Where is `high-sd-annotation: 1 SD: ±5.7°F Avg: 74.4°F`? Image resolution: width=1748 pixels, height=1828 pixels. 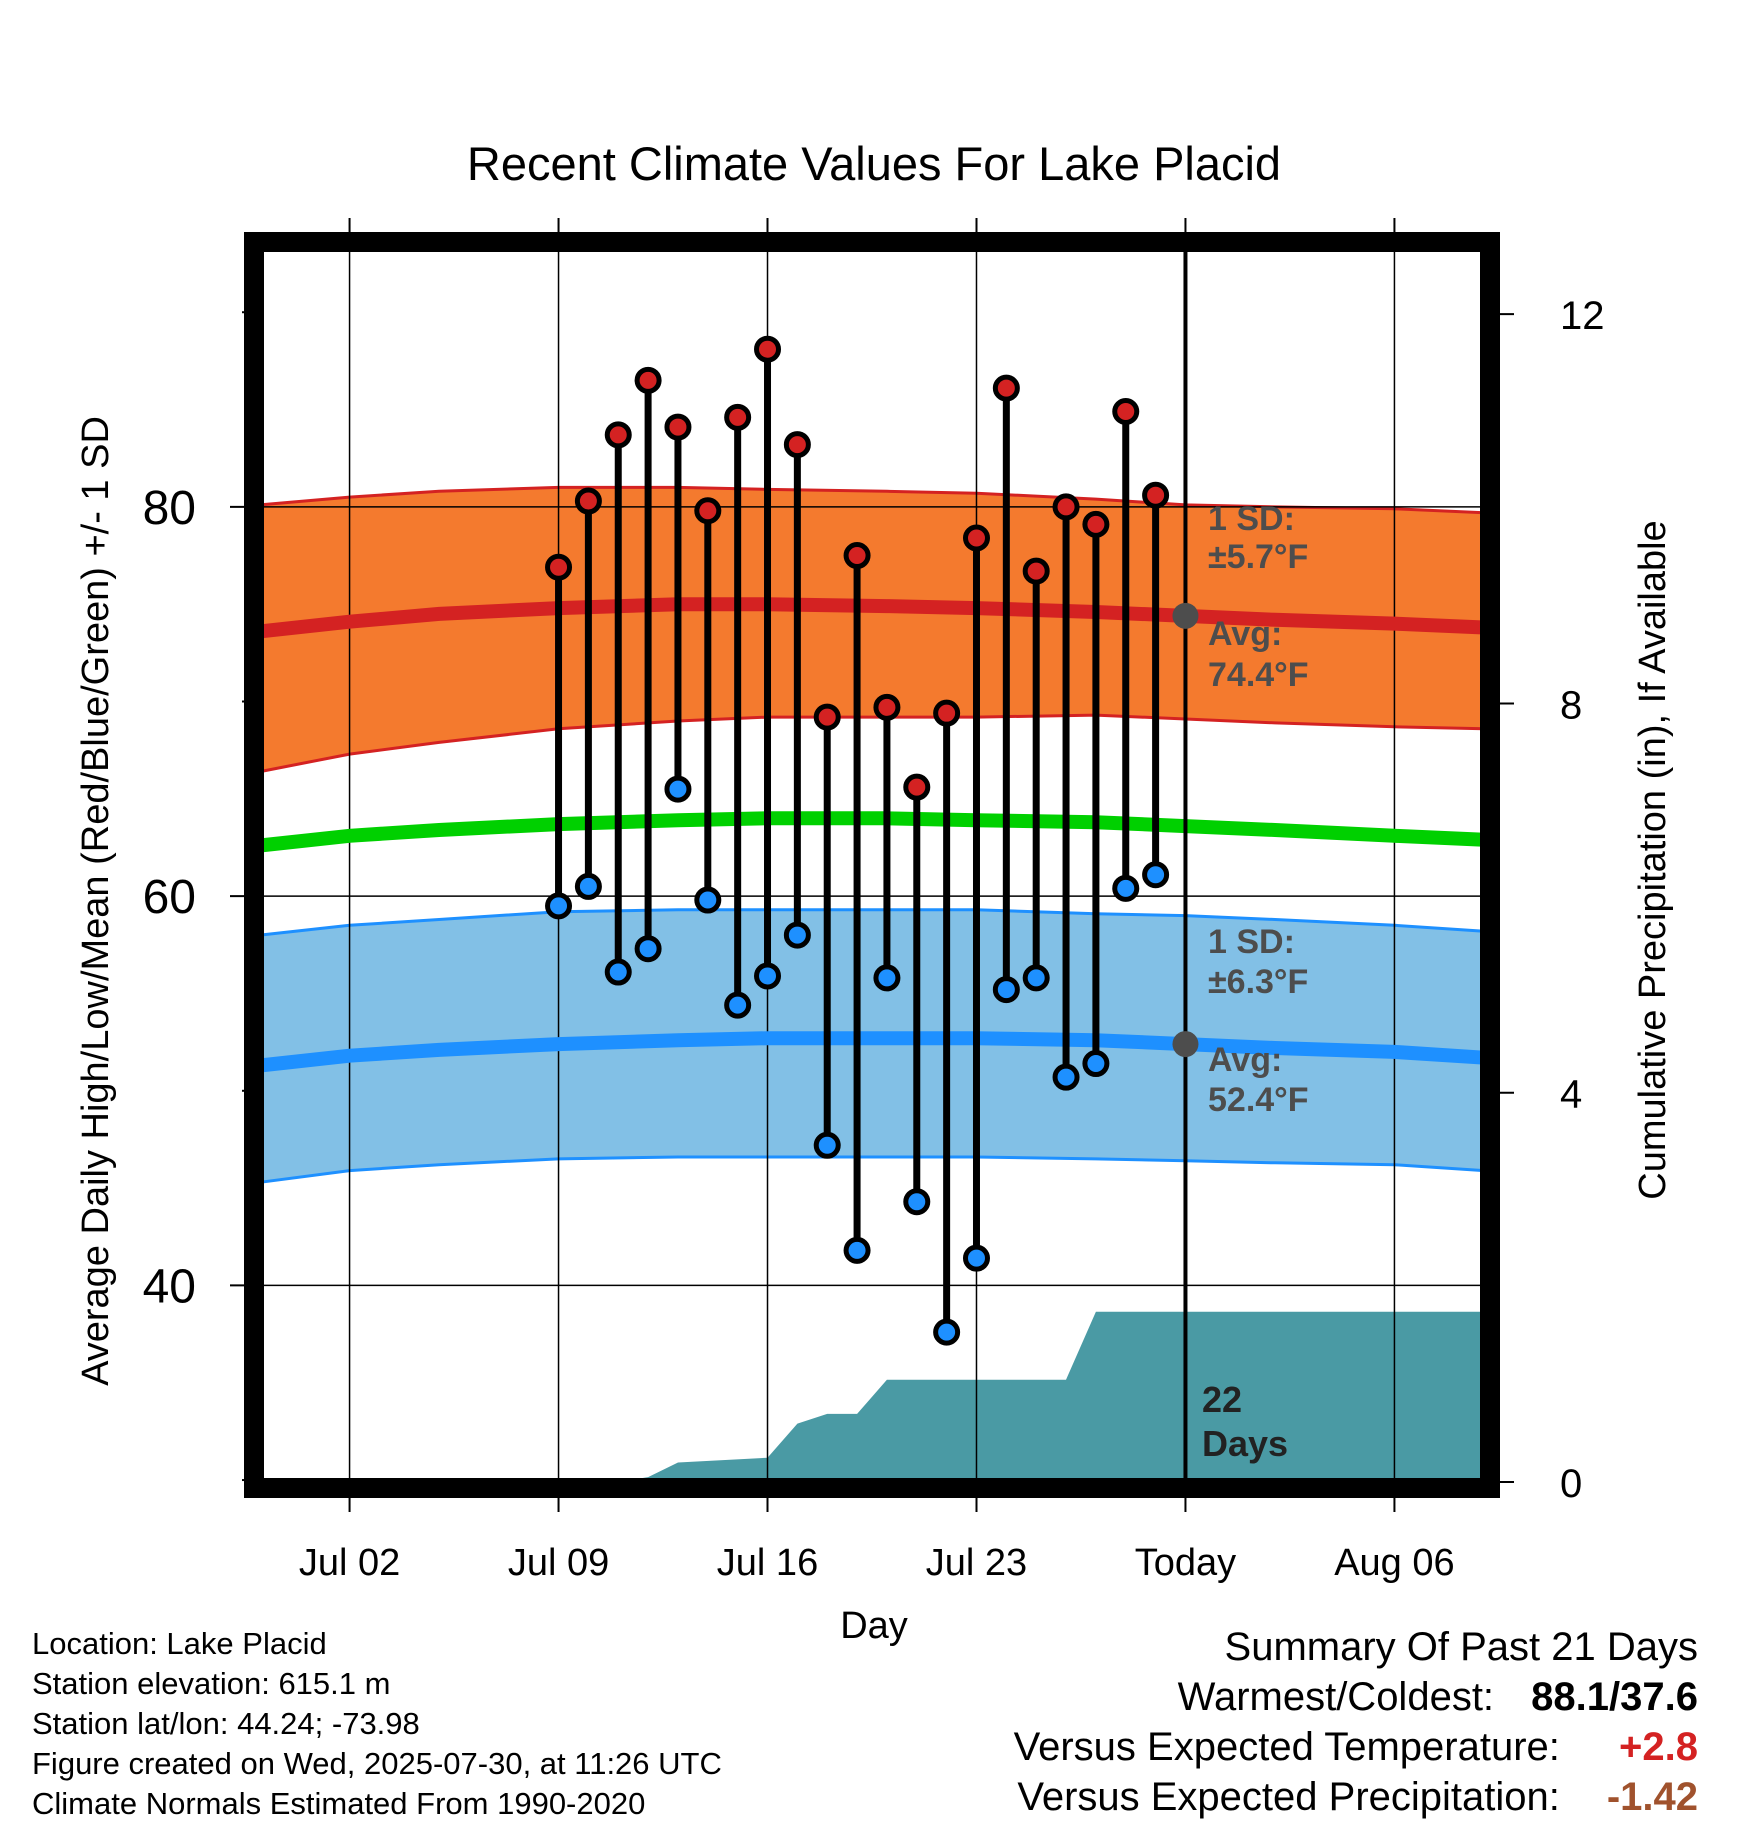
high-sd-annotation: 1 SD: ±5.7°F Avg: 74.4°F is located at coordinates (1258, 597).